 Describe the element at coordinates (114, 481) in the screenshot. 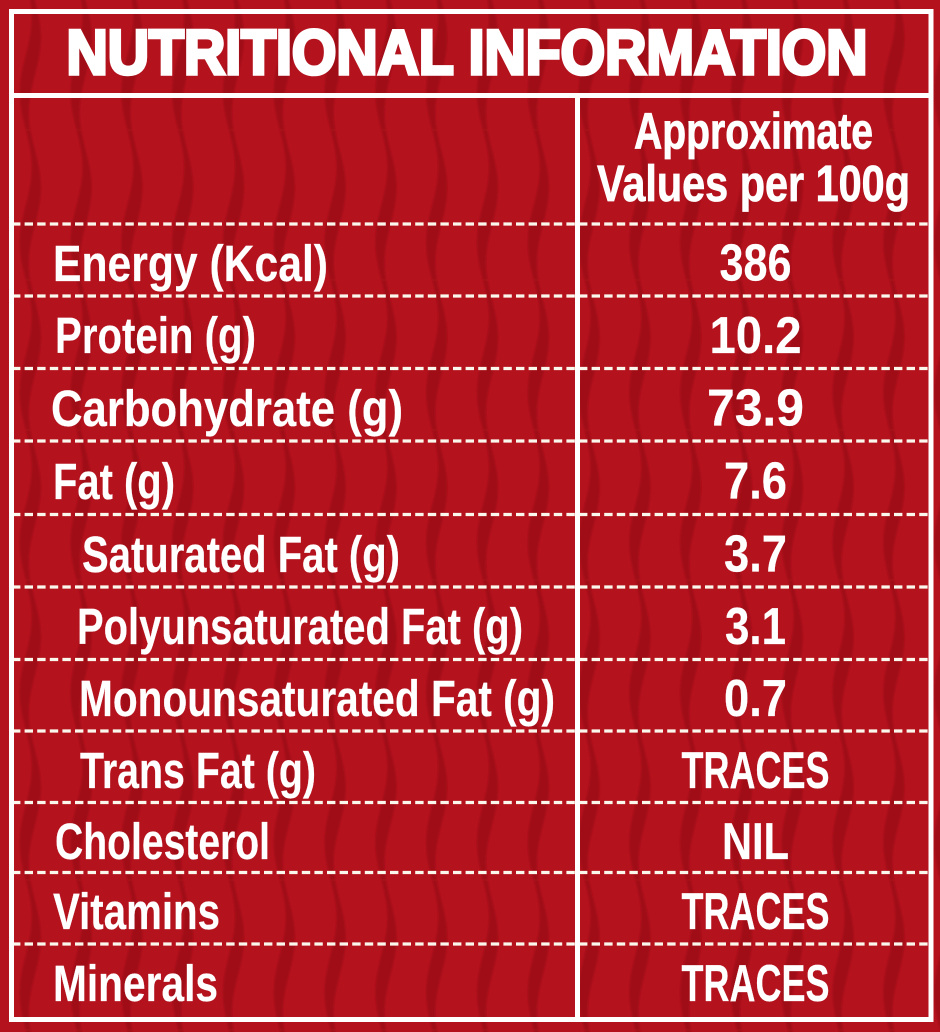

I see `svg-text: Fat (g)` at that location.